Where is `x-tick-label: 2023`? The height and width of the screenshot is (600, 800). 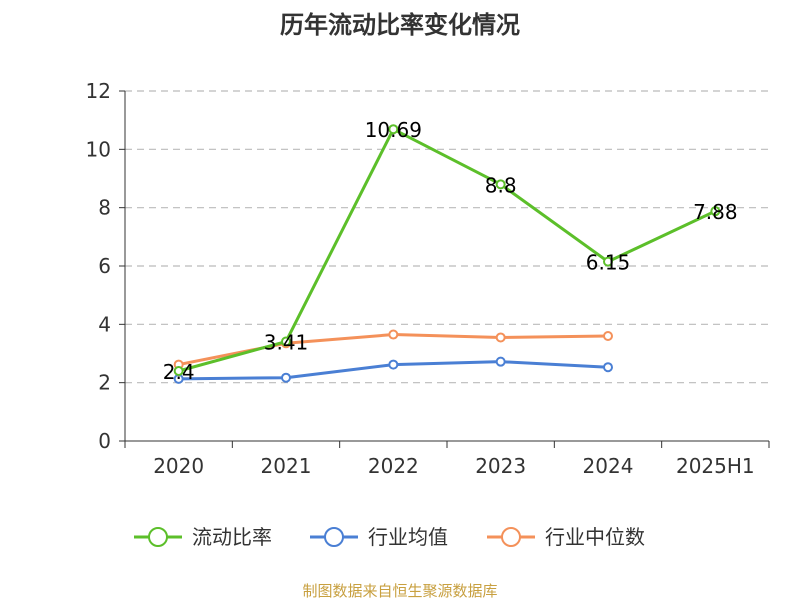
x-tick-label: 2023 is located at coordinates (500, 466).